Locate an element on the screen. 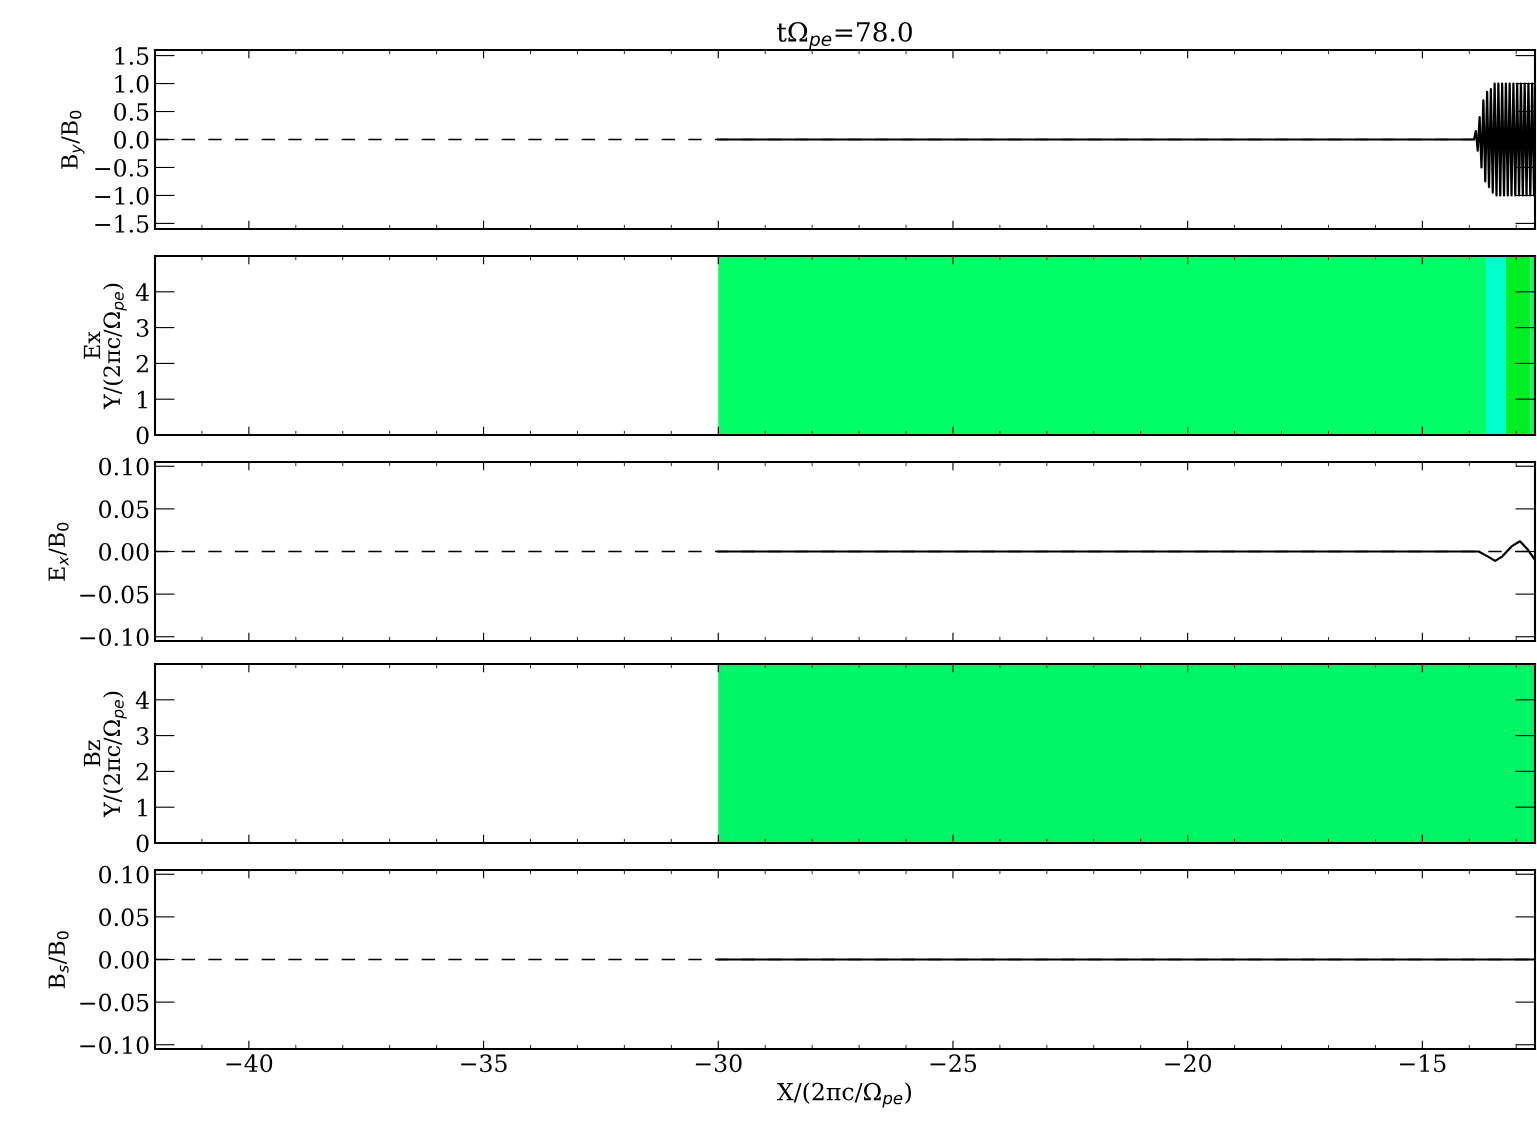  y-axis-title: Ex Y/(2πc/Ω$_{pe}$) is located at coordinates (105, 346).